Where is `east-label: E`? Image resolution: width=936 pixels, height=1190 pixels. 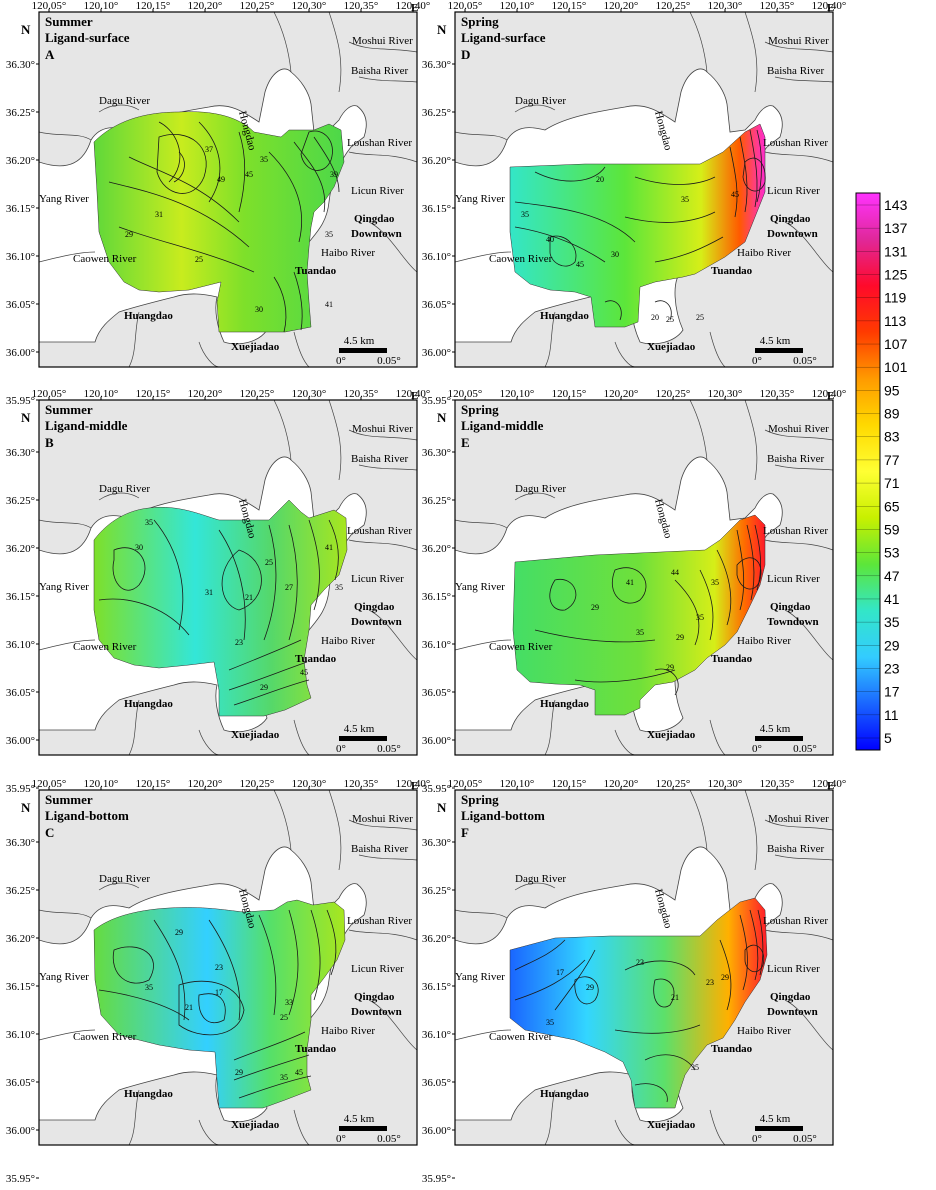
east-label: E is located at coordinates (830, 396).